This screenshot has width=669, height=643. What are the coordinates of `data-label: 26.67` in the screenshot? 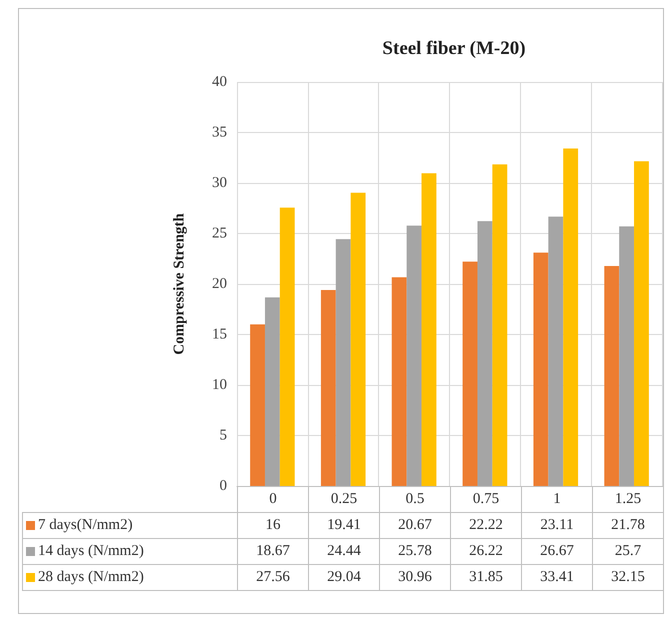 It's located at (557, 551).